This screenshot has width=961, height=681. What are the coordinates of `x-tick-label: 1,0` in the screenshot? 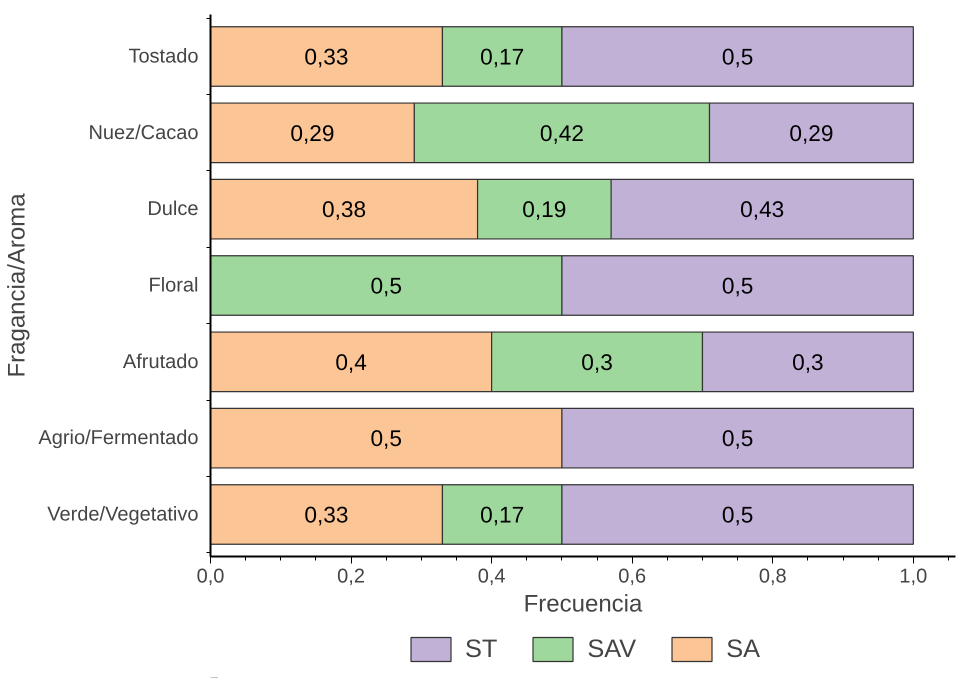 It's located at (913, 577).